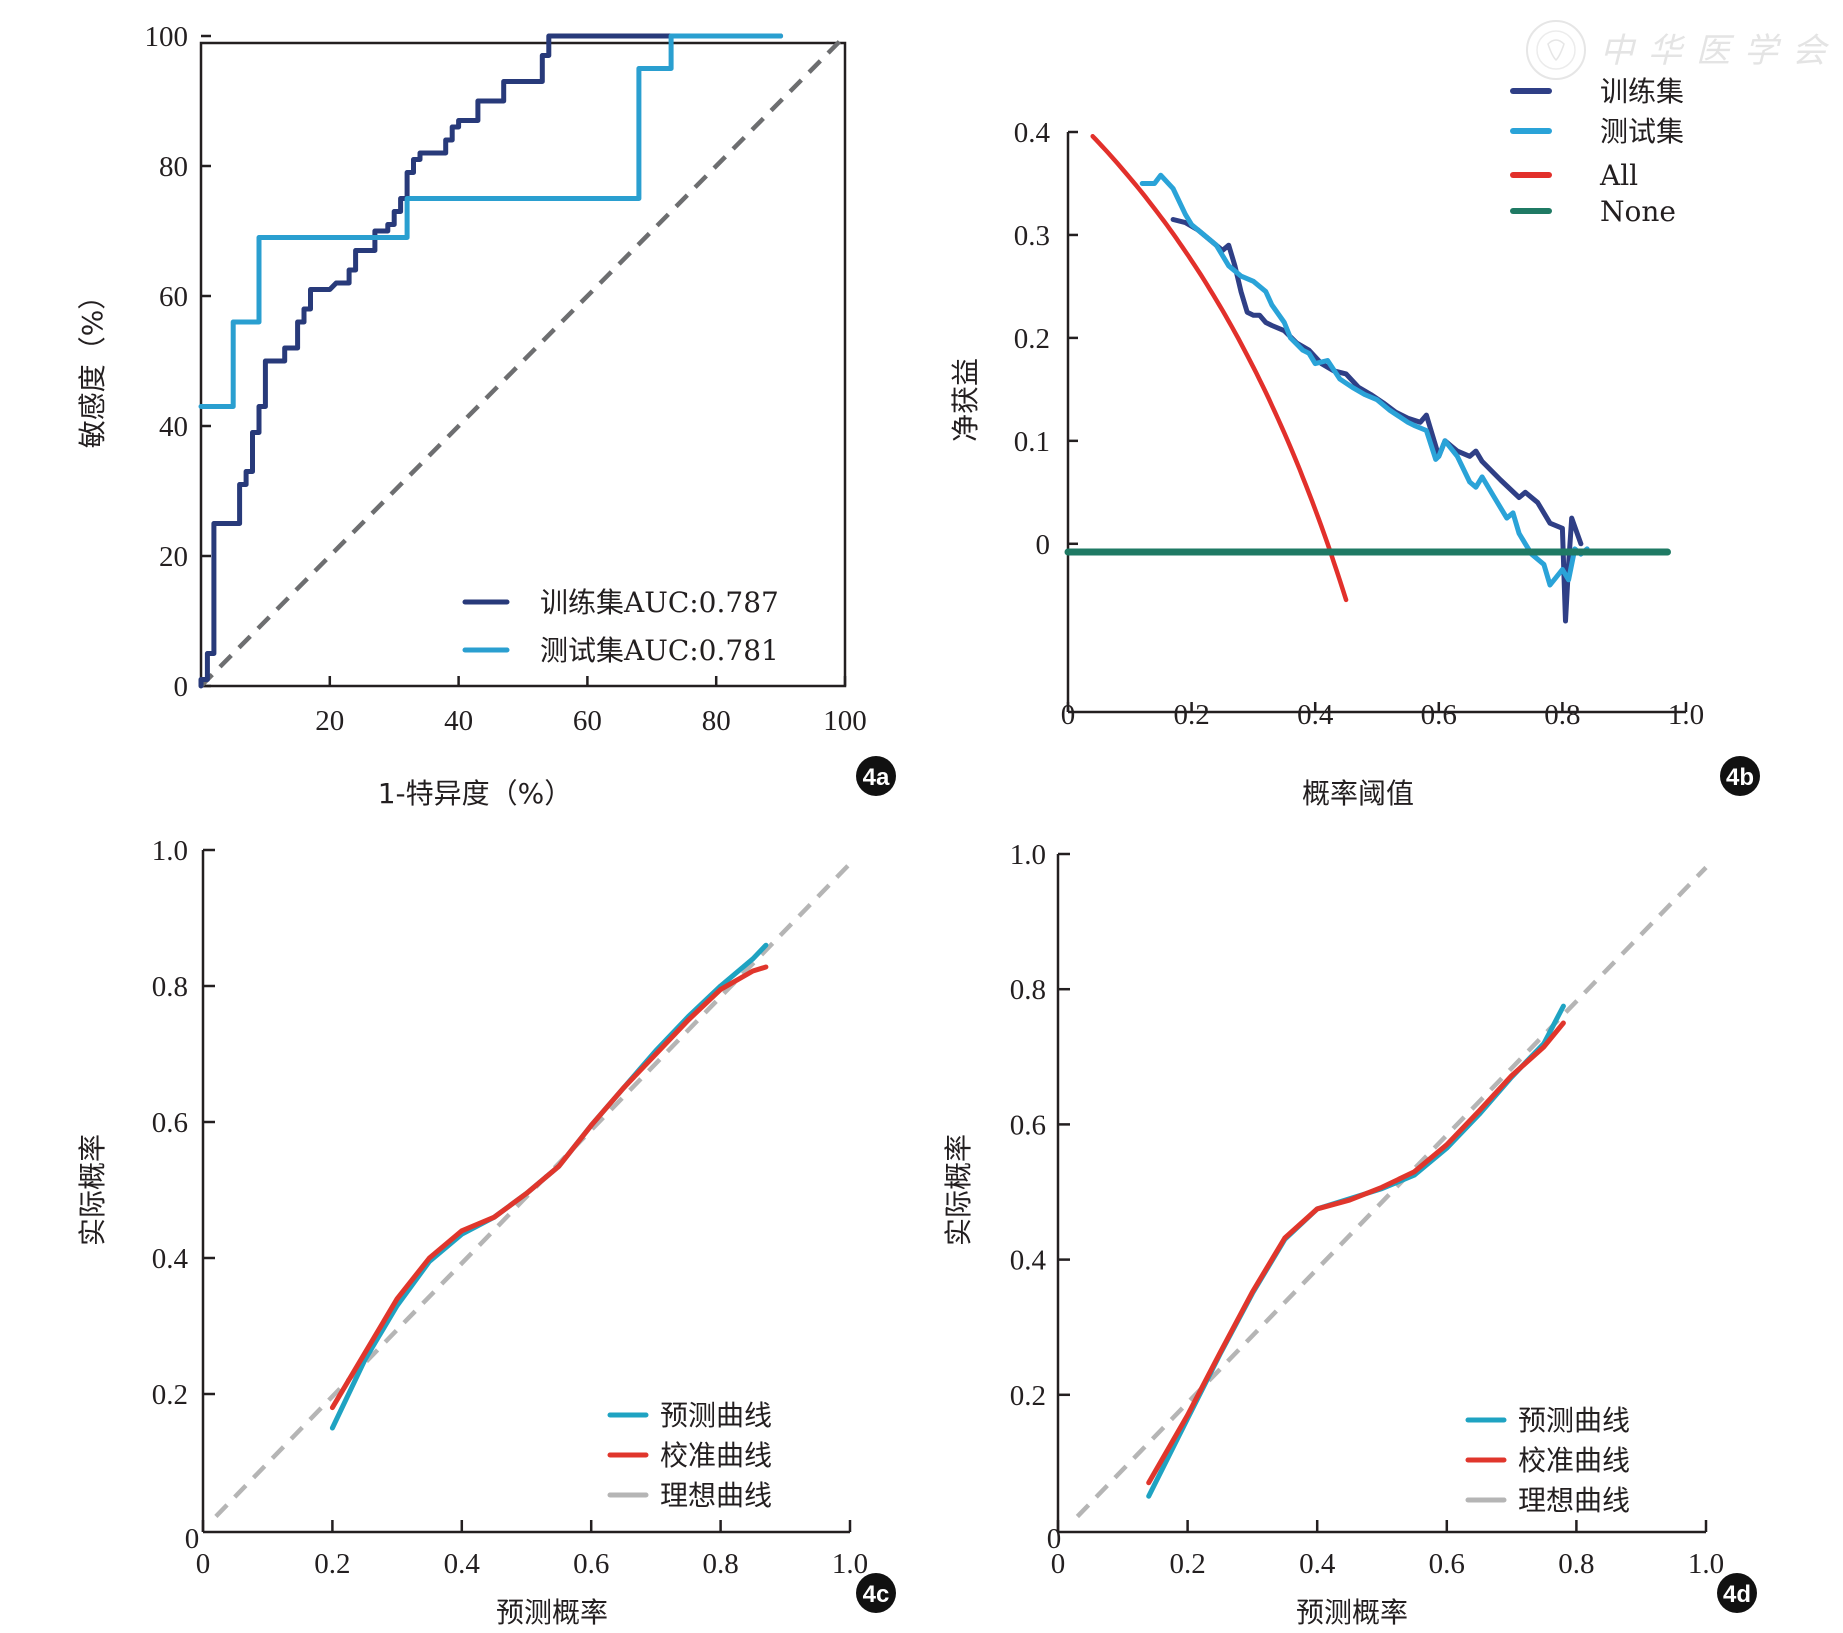 The image size is (1843, 1633). I want to click on legend-item: 校准曲线, so click(689, 1455).